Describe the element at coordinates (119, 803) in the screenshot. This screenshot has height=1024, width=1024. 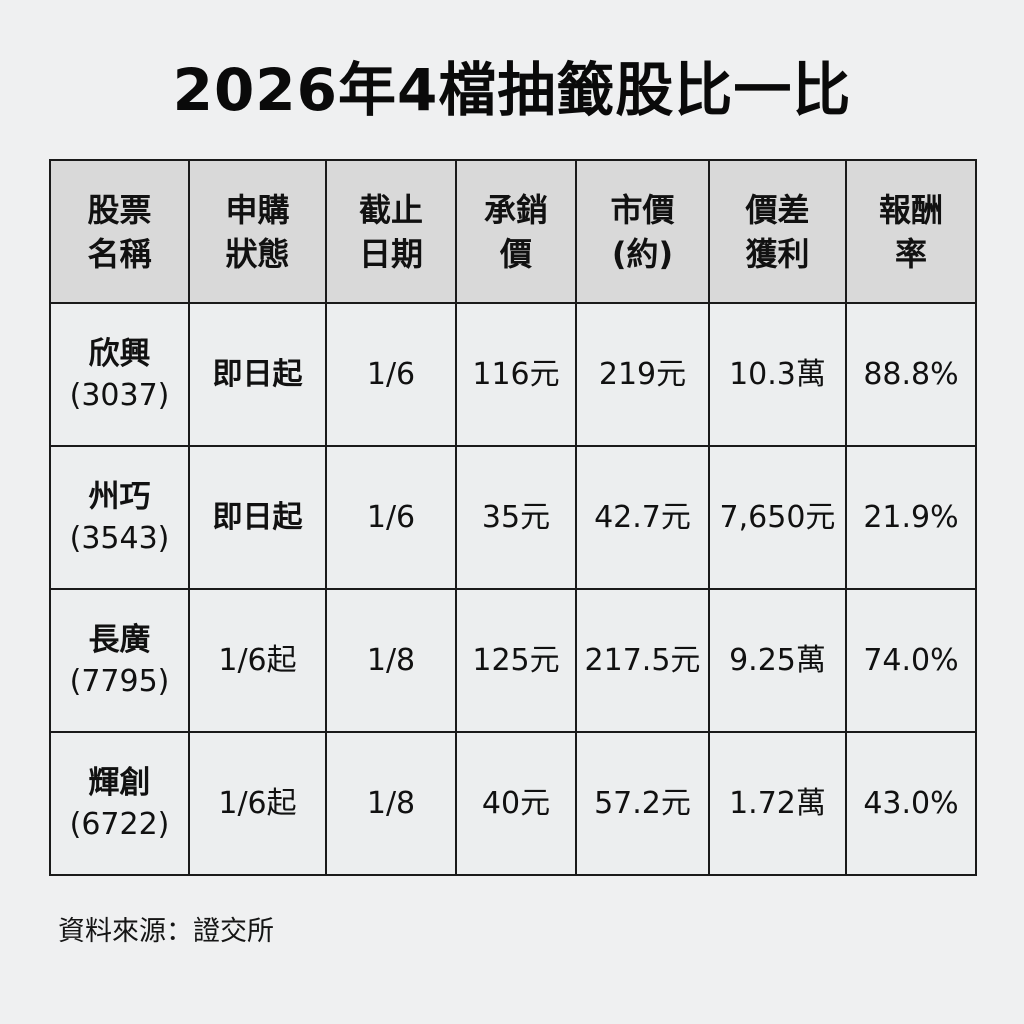
I see `cell-stock-name: 輝創 (6722)` at that location.